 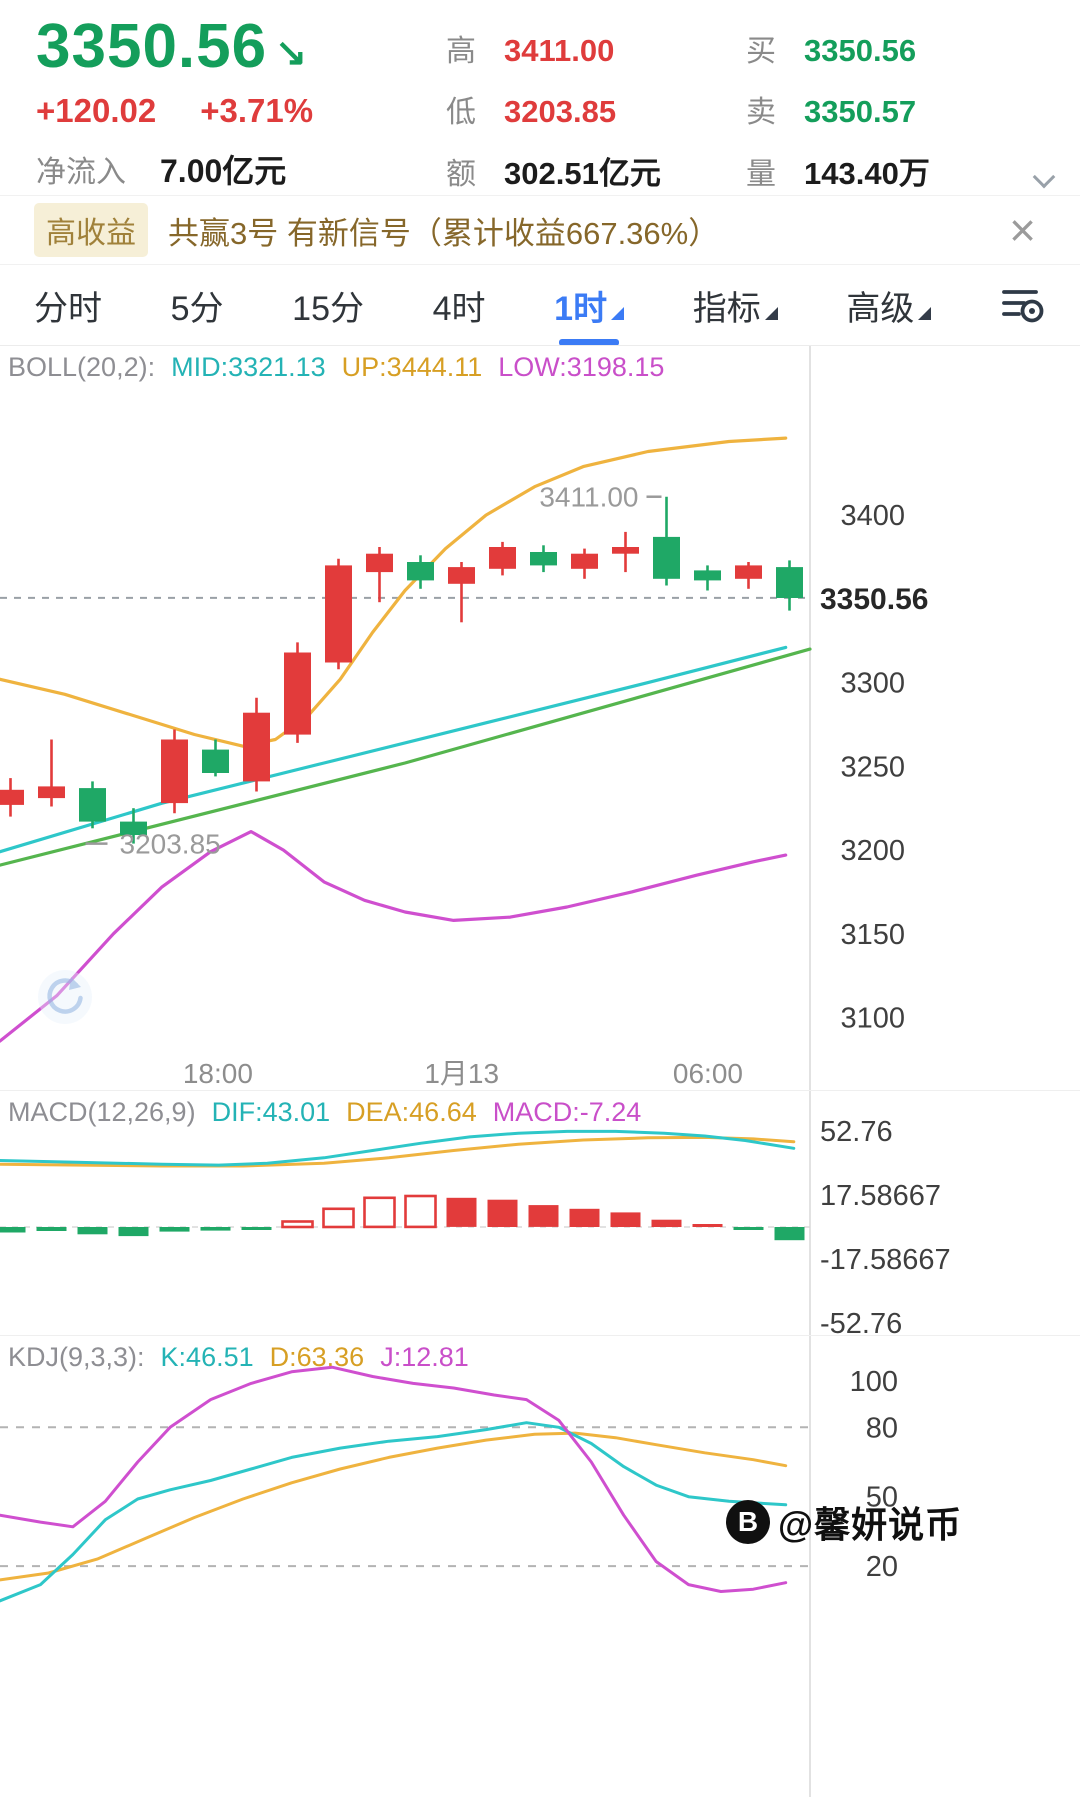 What do you see at coordinates (207, 1357) in the screenshot?
I see `k-value: K:46.51` at bounding box center [207, 1357].